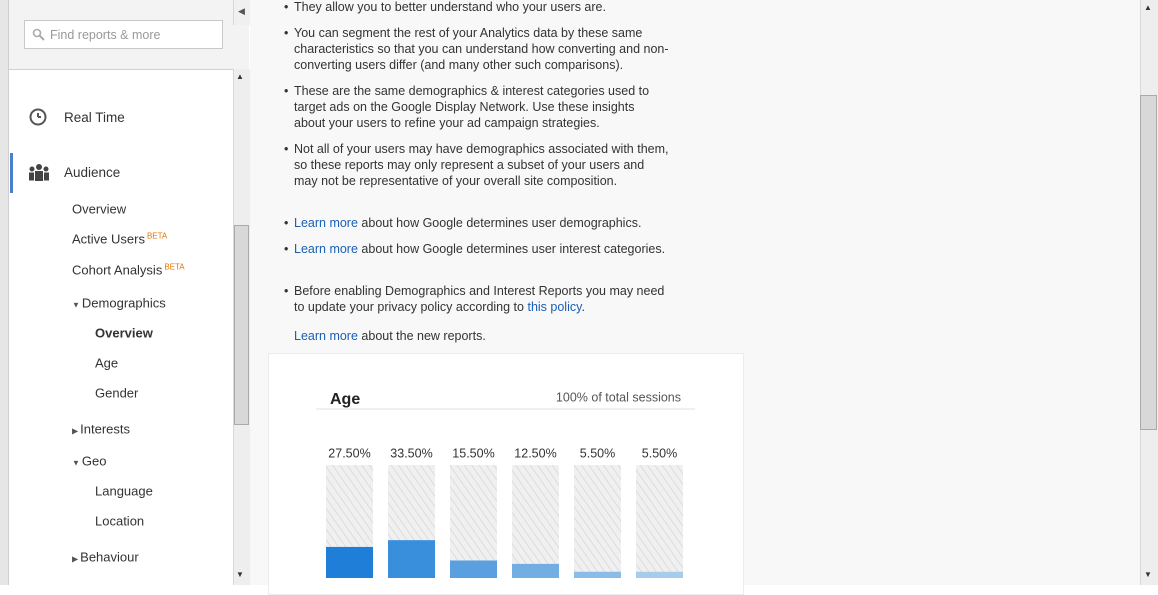 The width and height of the screenshot is (1158, 595). I want to click on nav-audience: Audience, so click(92, 172).